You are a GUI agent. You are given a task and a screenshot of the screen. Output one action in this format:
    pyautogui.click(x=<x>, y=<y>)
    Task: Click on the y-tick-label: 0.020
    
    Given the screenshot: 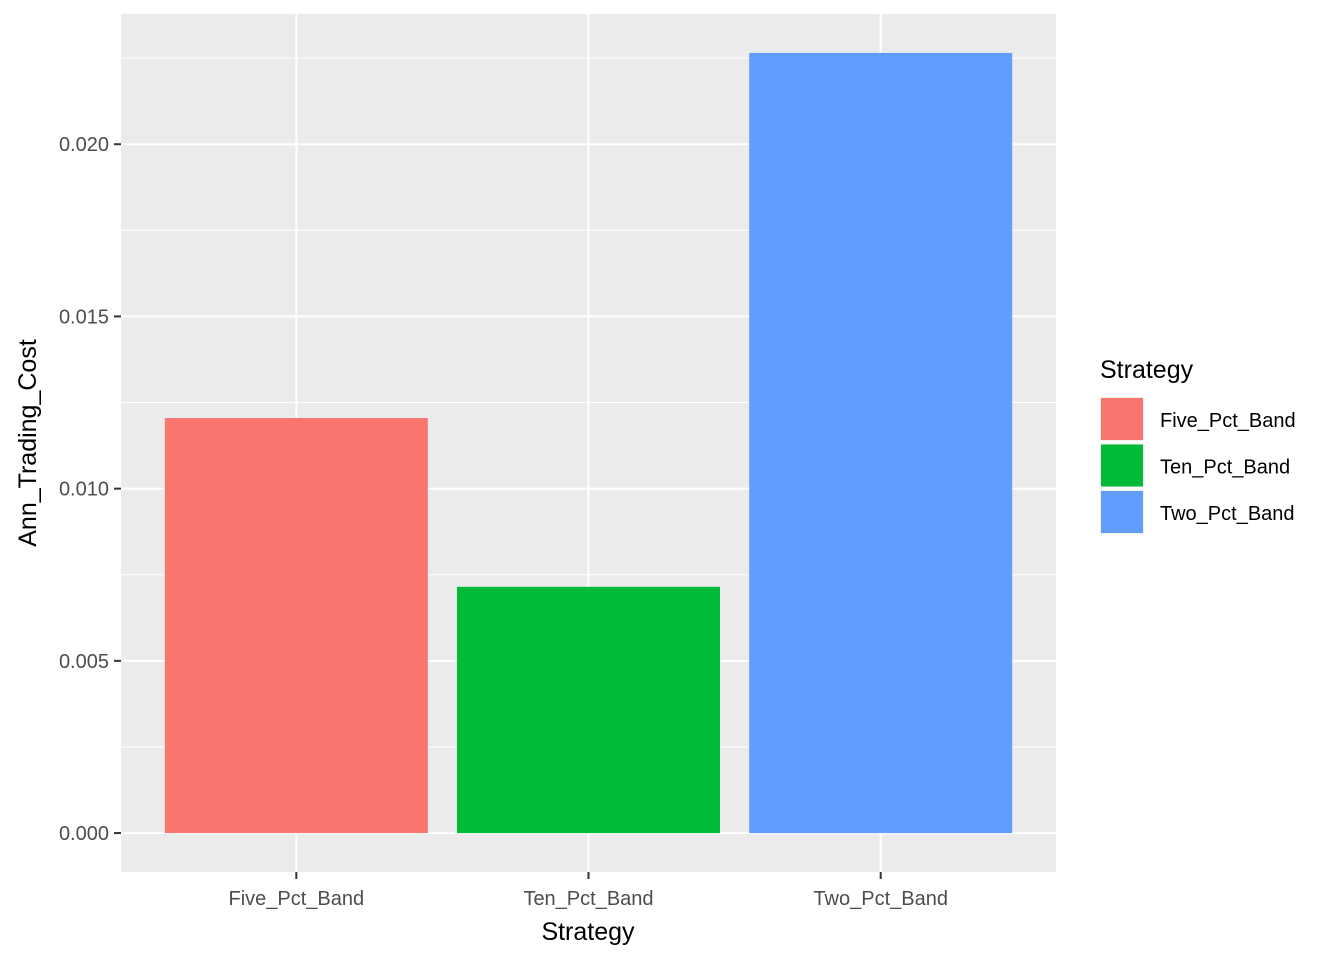 What is the action you would take?
    pyautogui.click(x=84, y=145)
    